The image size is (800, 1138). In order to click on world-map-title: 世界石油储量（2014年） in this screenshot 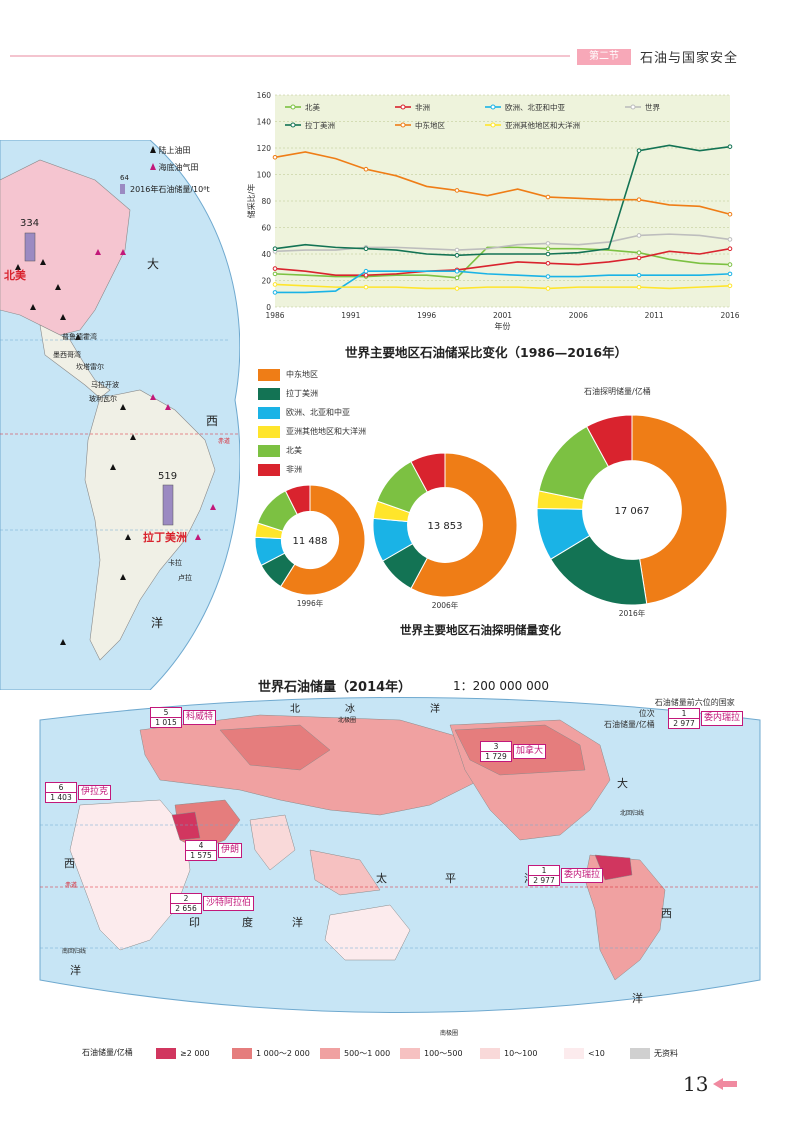, I will do `click(335, 687)`.